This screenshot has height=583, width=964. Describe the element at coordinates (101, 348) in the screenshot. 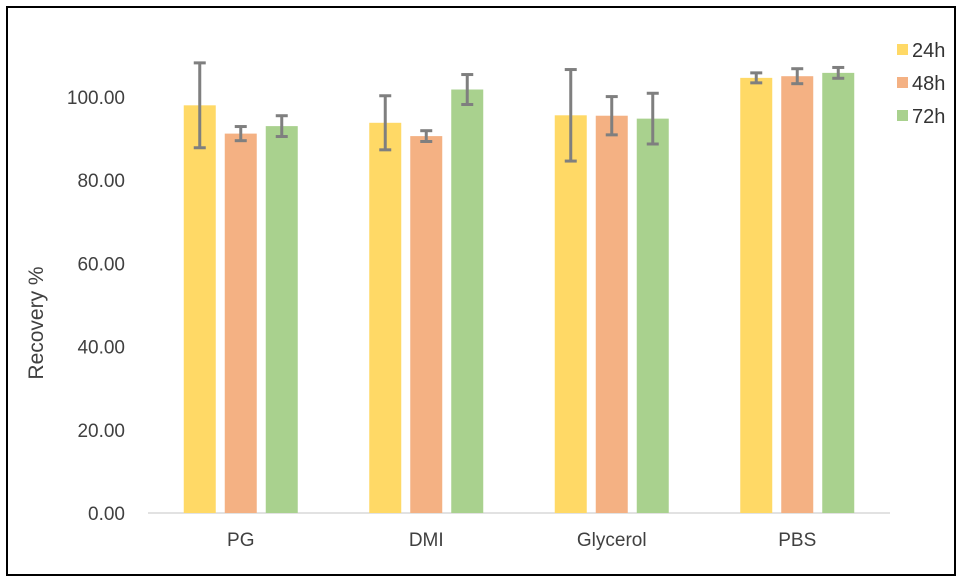

I see `y-tick-label: 40.00` at that location.